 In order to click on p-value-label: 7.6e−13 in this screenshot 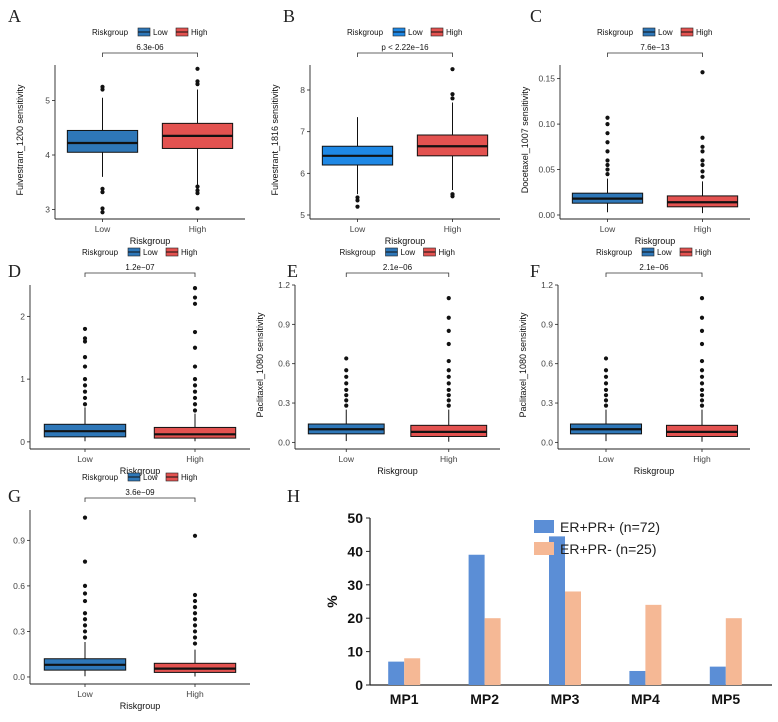, I will do `click(655, 47)`.